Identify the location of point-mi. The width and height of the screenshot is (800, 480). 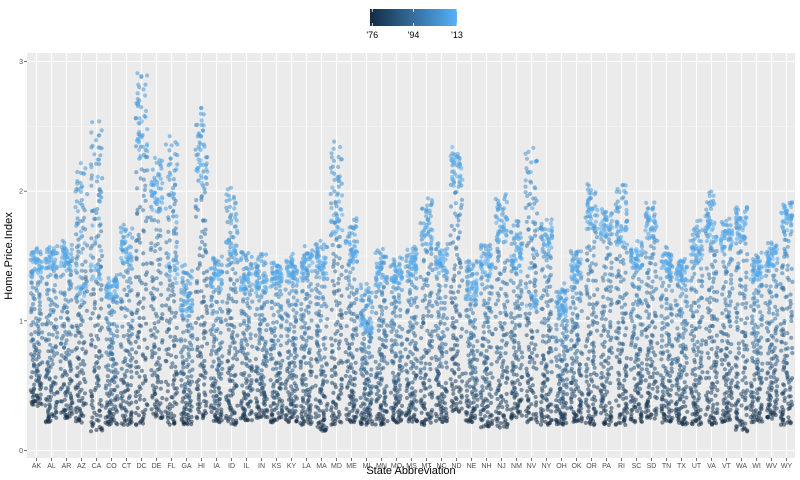
(360, 300).